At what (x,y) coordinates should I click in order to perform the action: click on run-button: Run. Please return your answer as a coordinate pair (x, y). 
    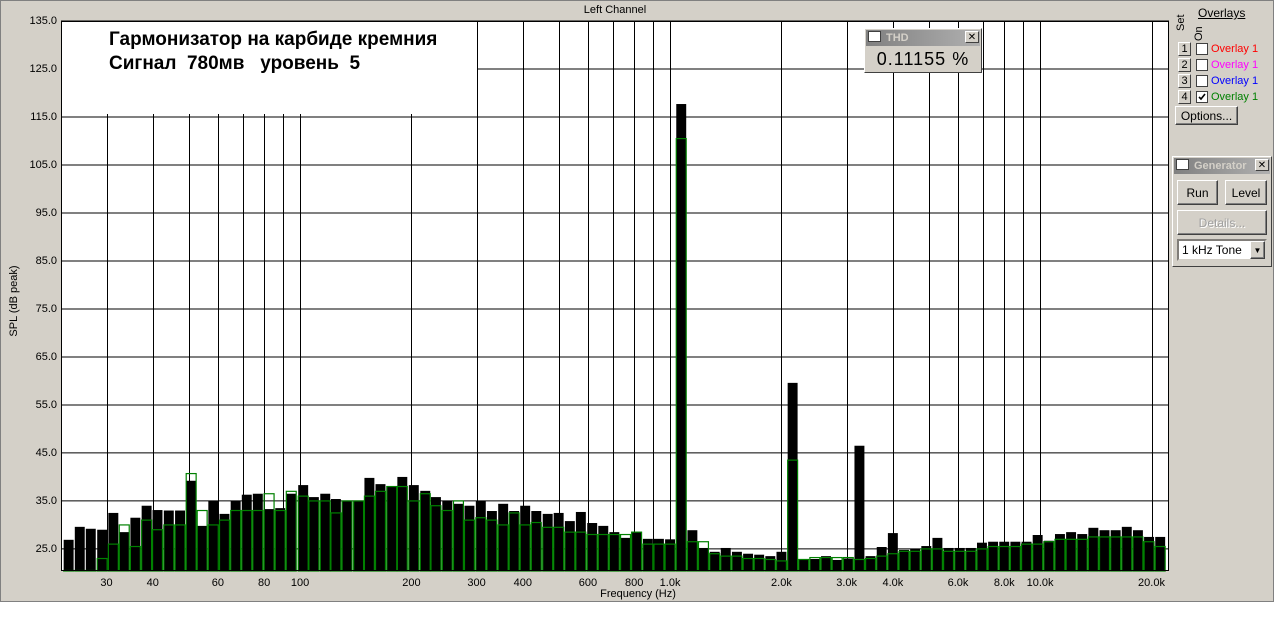
    Looking at the image, I should click on (1197, 192).